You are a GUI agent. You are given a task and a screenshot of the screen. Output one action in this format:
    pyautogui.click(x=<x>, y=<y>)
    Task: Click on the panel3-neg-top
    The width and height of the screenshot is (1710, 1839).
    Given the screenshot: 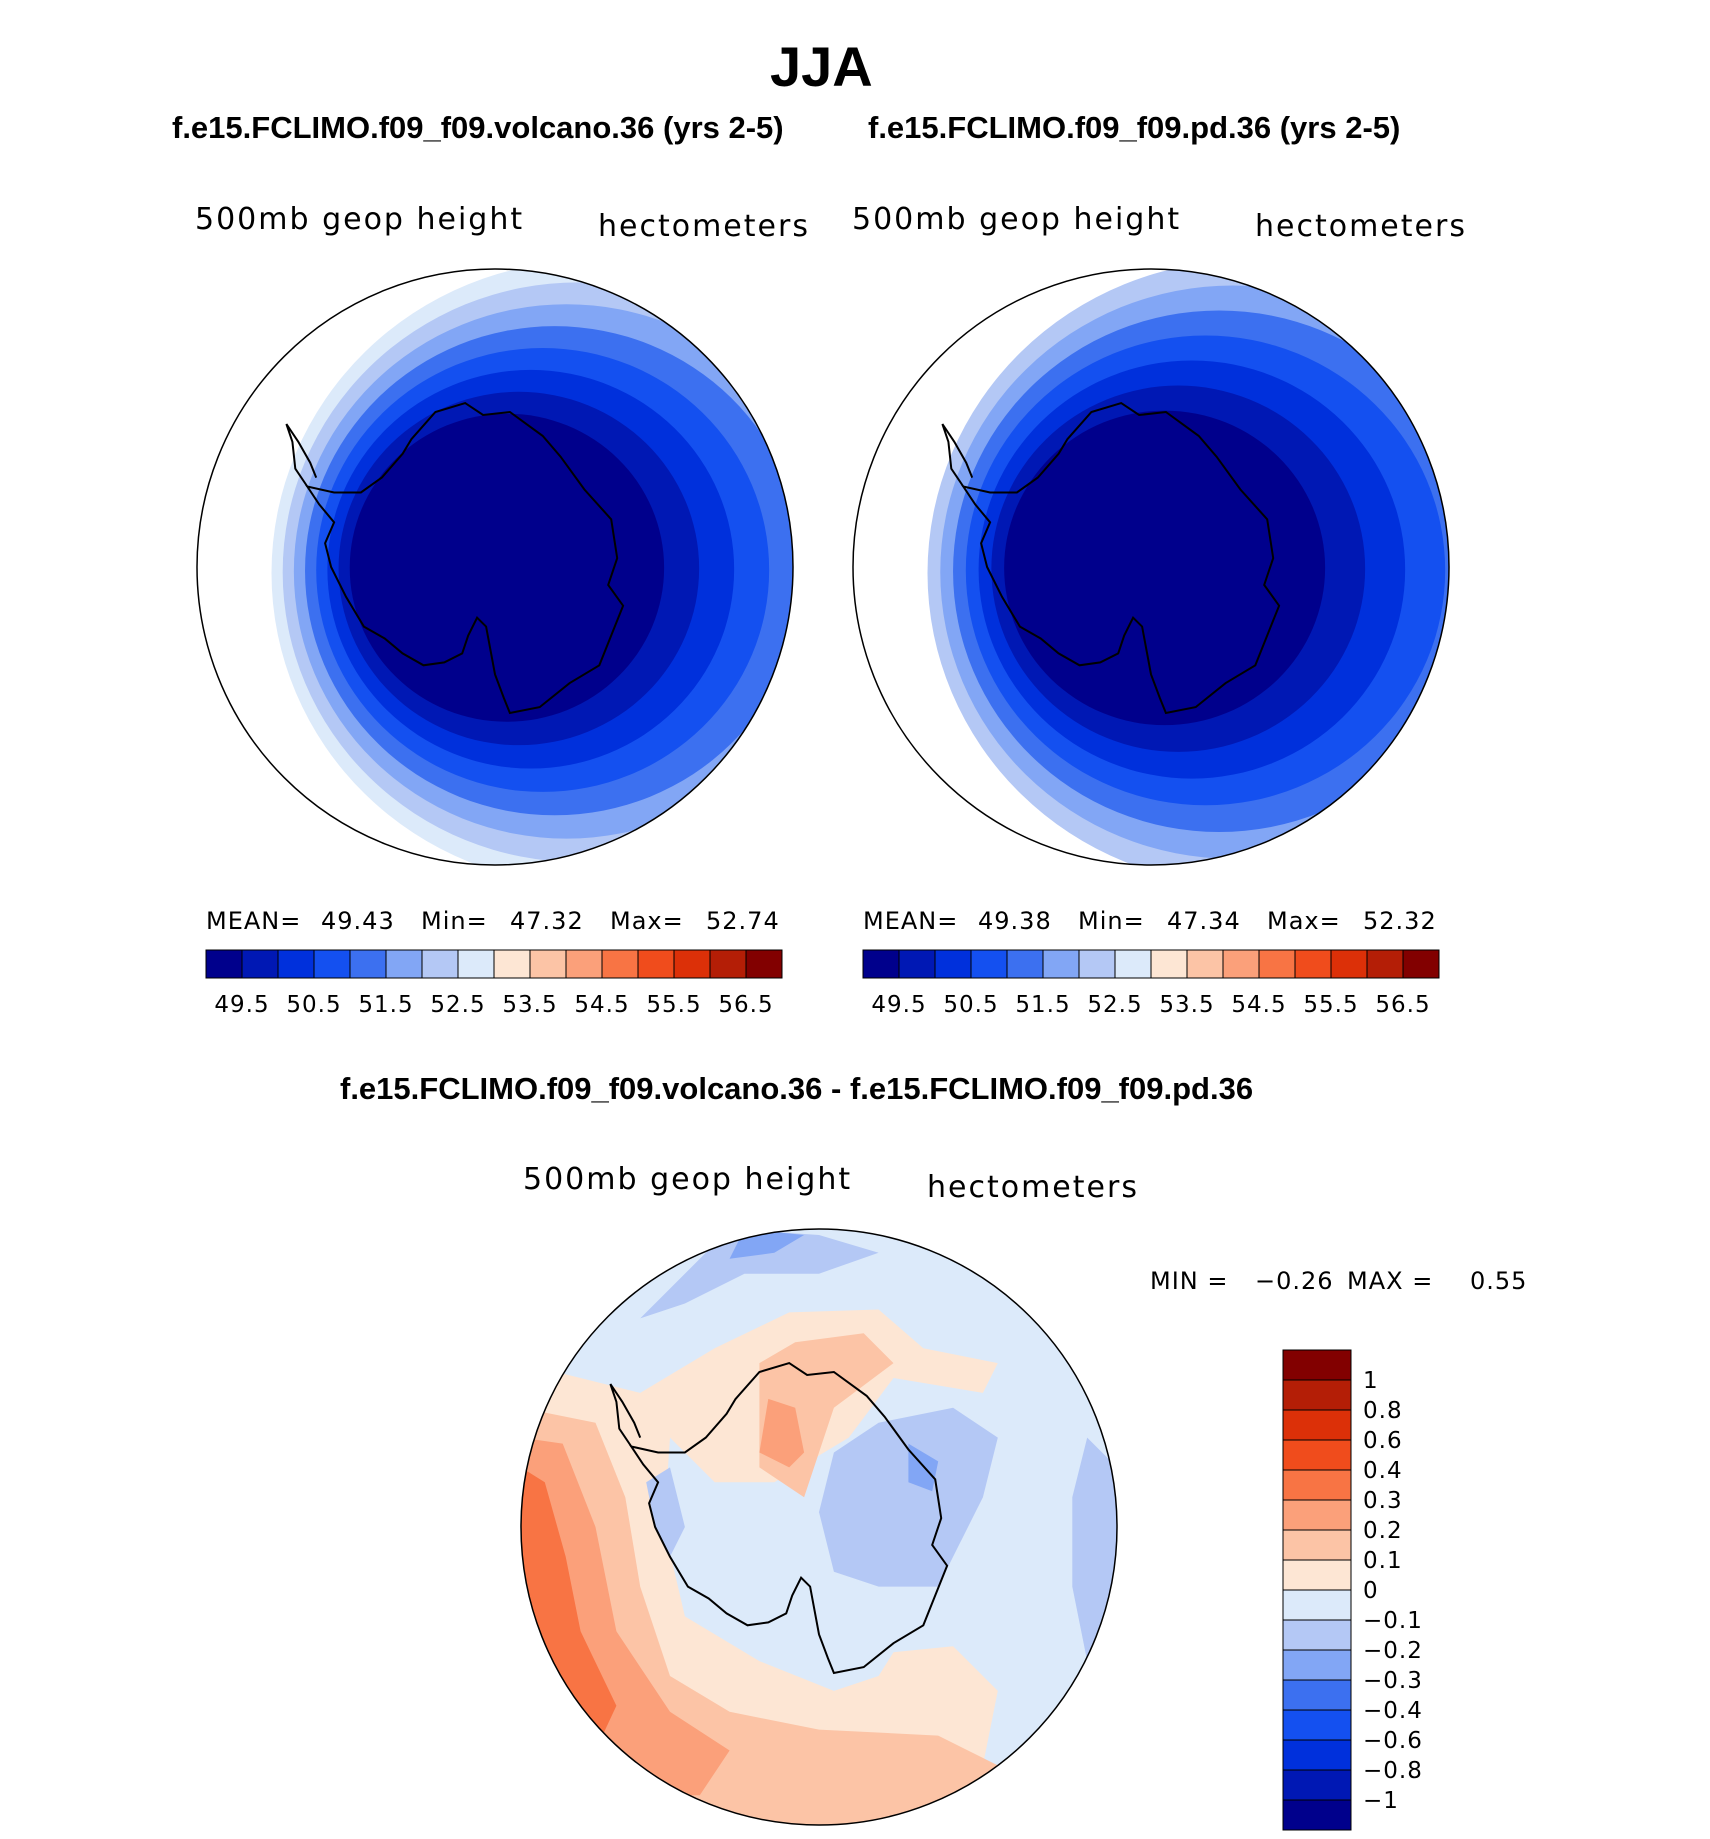 What is the action you would take?
    pyautogui.click(x=759, y=1274)
    